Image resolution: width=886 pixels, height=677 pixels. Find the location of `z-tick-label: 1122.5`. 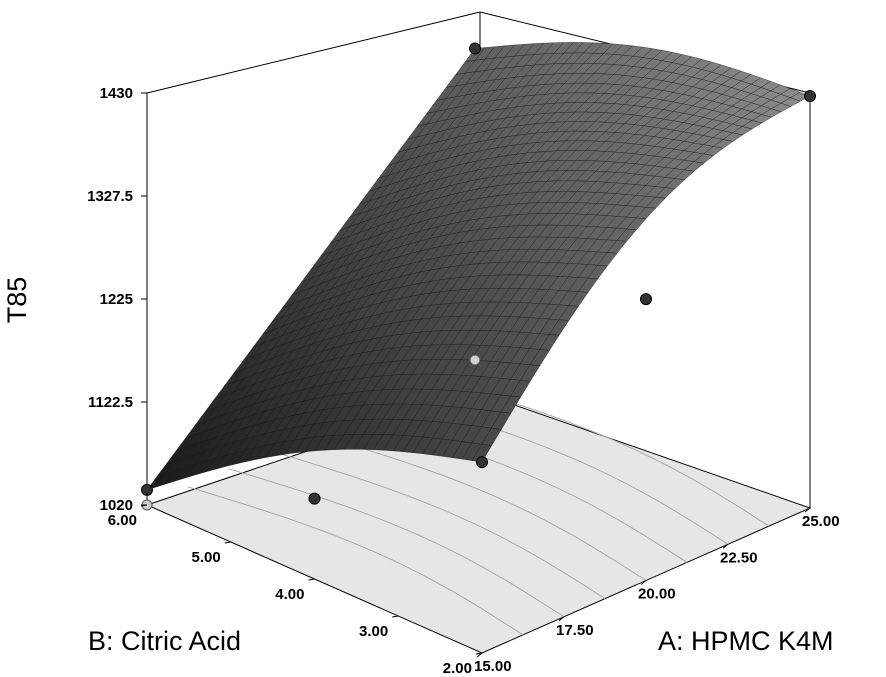

z-tick-label: 1122.5 is located at coordinates (110, 402).